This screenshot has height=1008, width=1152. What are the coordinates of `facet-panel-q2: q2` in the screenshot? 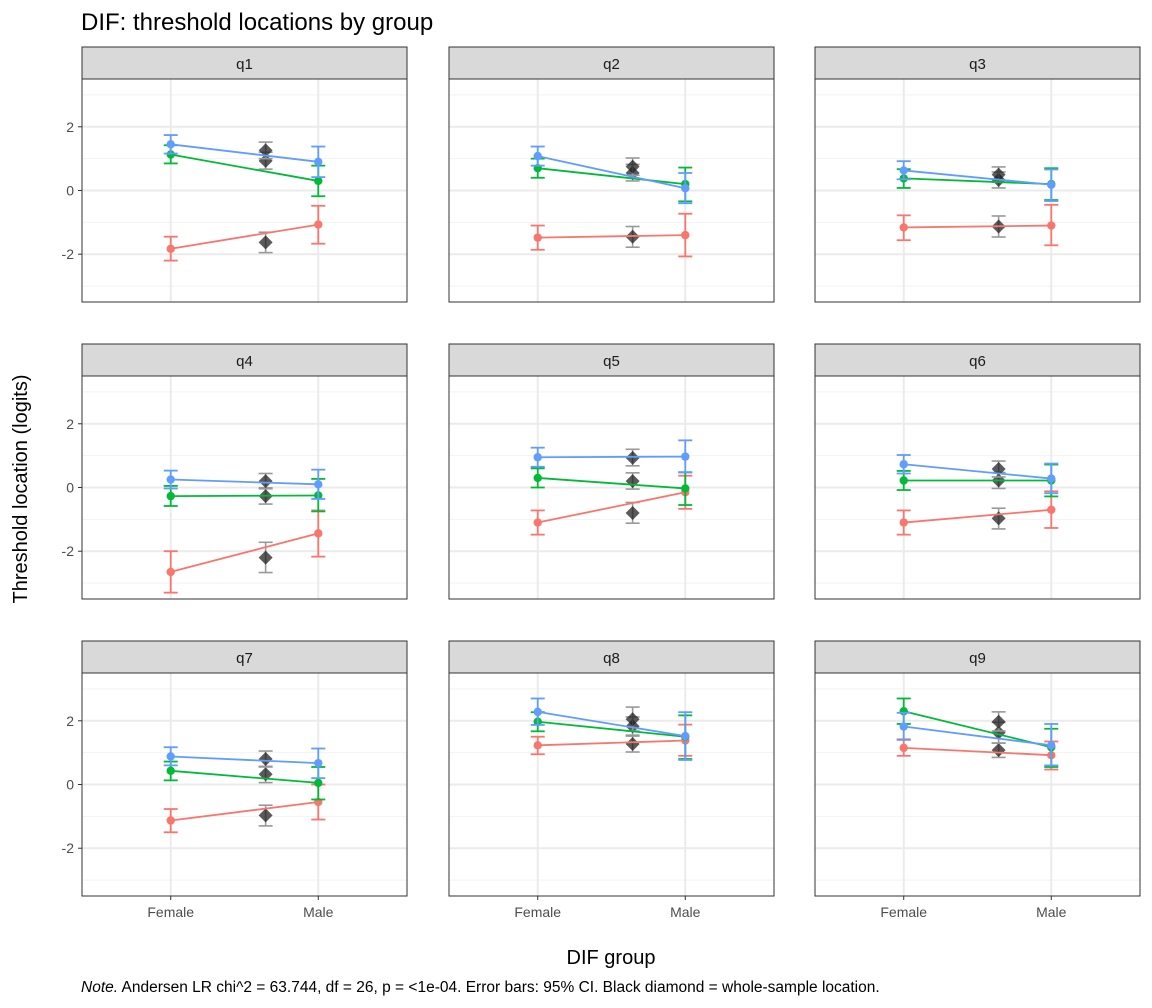 It's located at (611, 174).